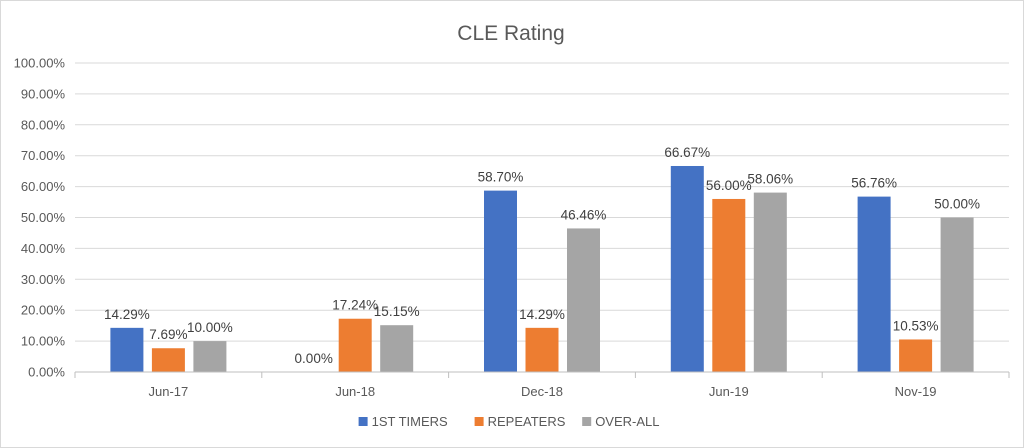  Describe the element at coordinates (627, 421) in the screenshot. I see `legend-label: OVER-ALL` at that location.